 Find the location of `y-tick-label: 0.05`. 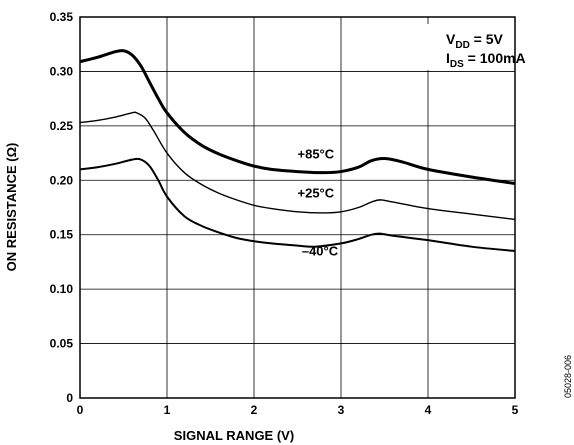

y-tick-label: 0.05 is located at coordinates (62, 344).